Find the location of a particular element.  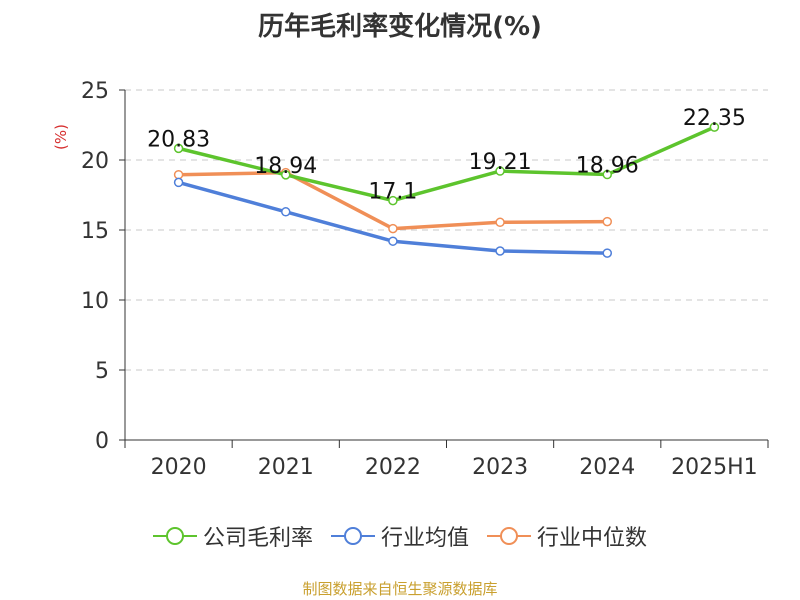

data-label: 20.83 is located at coordinates (178, 139).